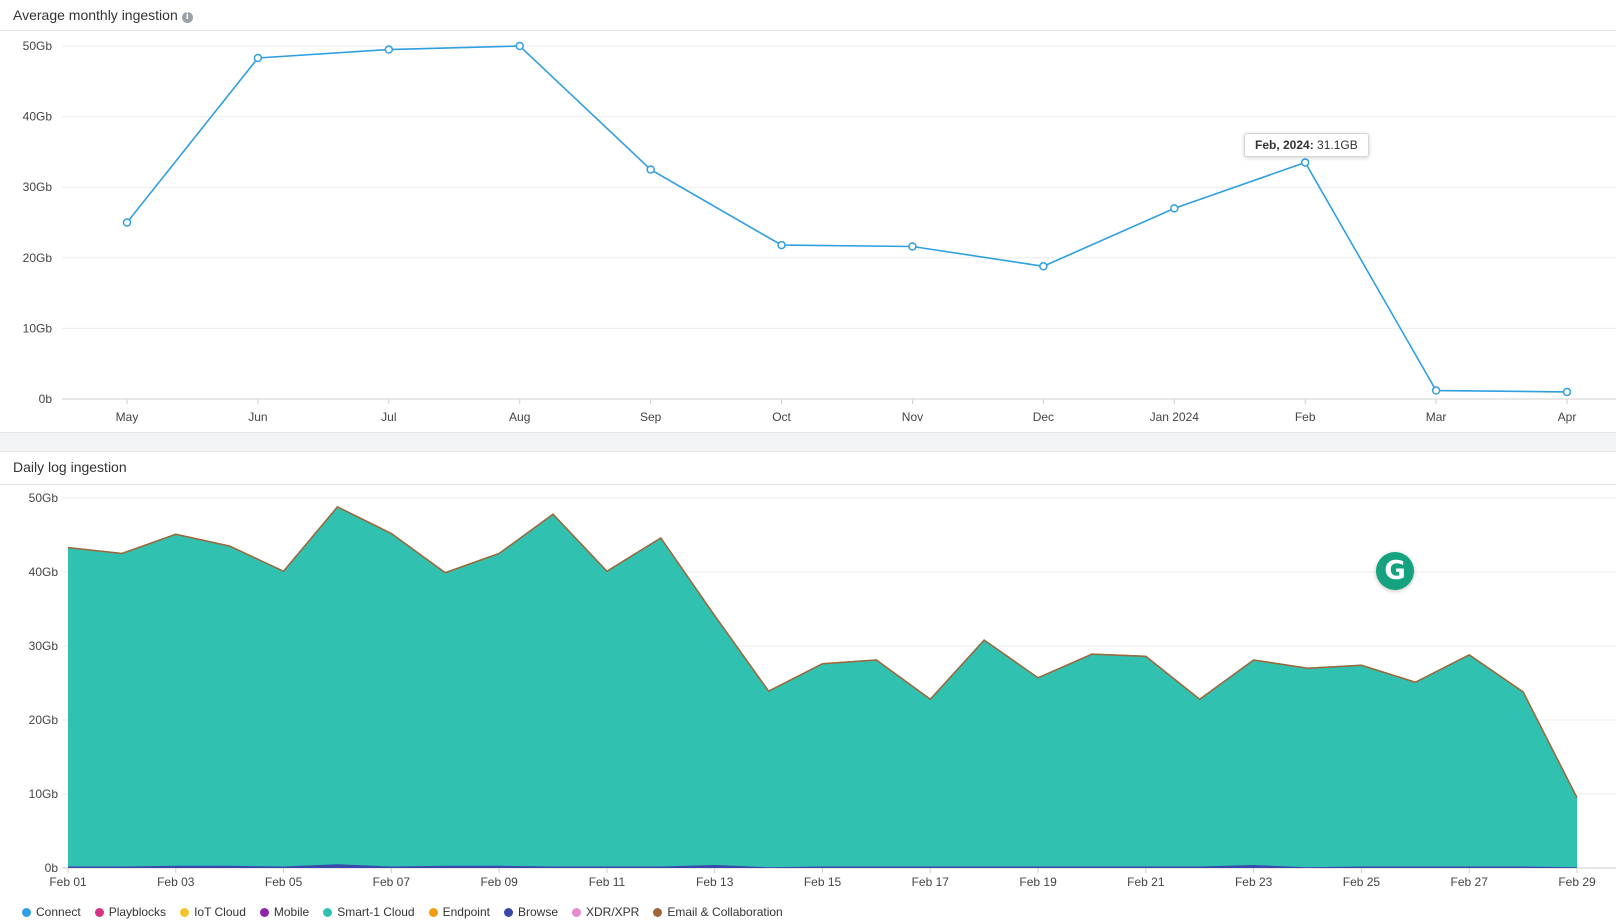 Image resolution: width=1616 pixels, height=923 pixels. I want to click on x-tick-label: Feb 07, so click(392, 882).